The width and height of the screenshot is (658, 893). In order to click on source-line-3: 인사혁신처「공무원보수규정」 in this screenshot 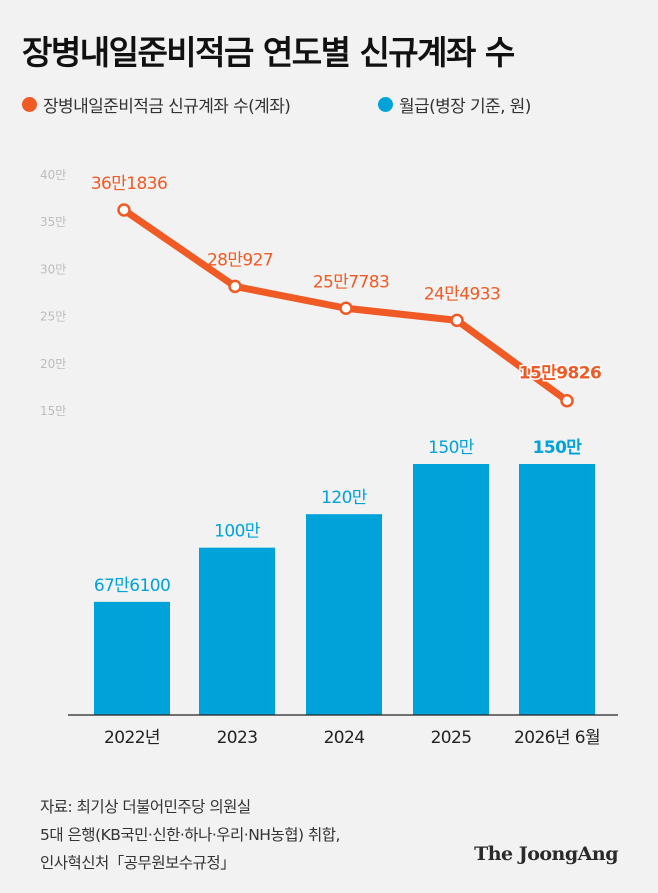, I will do `click(138, 863)`.